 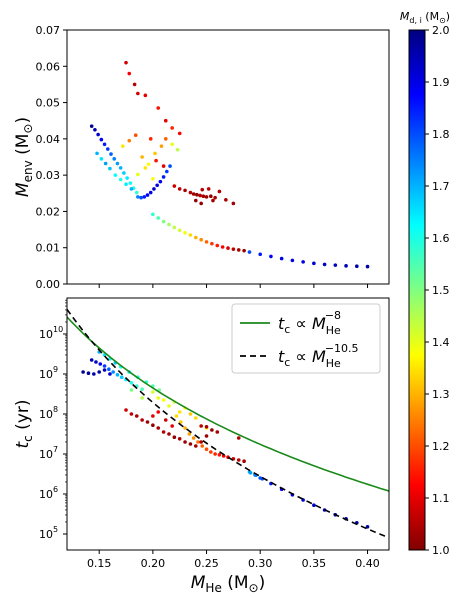 I want to click on colorbar-gradient, so click(x=417, y=290).